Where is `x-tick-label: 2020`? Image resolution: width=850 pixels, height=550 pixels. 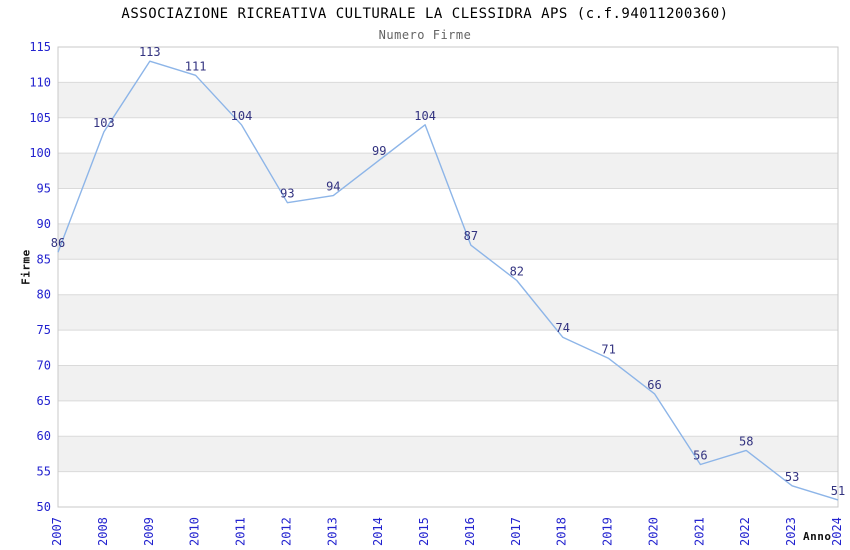
x-tick-label: 2020 is located at coordinates (654, 531).